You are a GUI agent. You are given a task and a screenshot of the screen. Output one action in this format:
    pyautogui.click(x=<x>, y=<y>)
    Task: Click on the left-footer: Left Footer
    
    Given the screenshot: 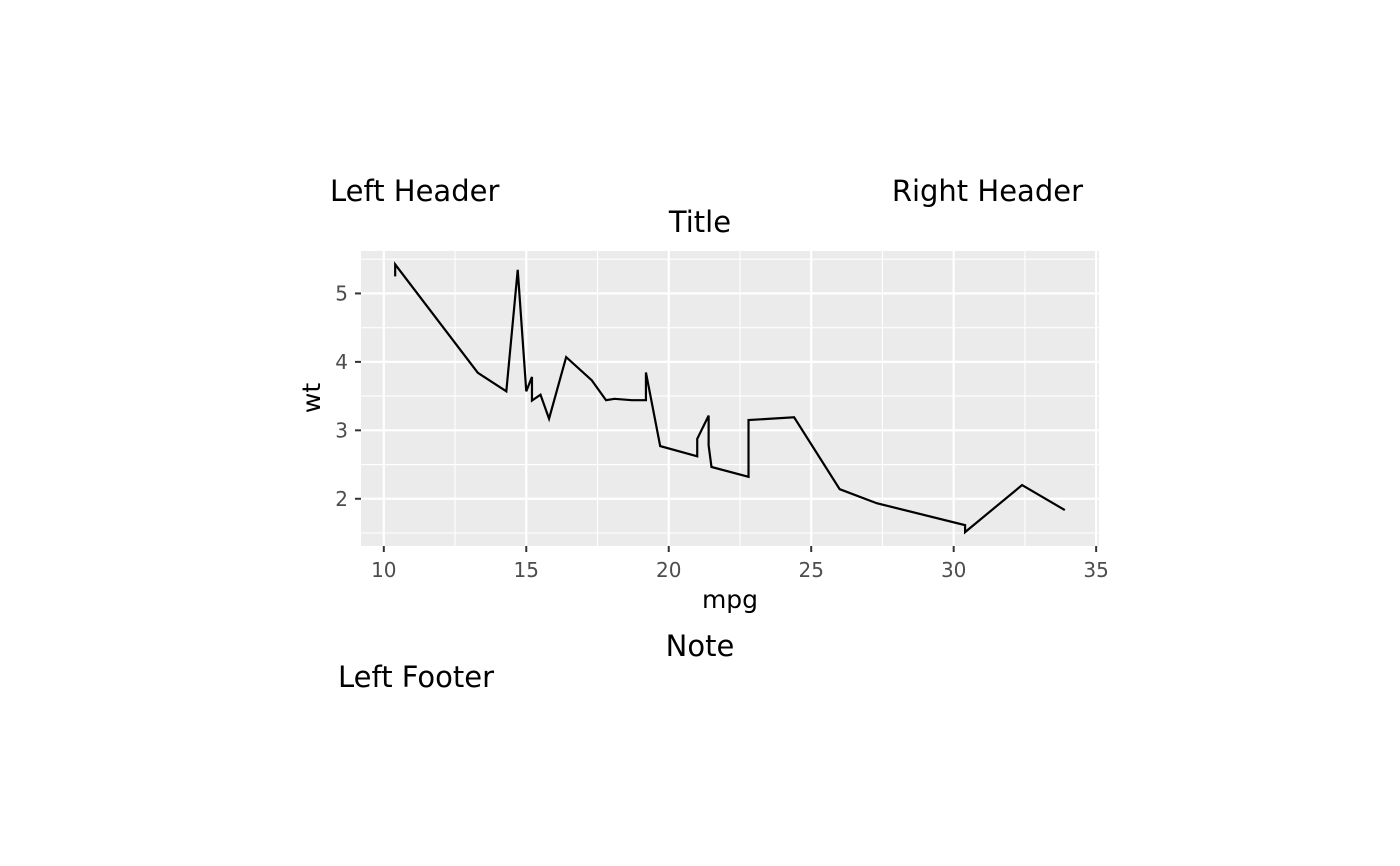 What is the action you would take?
    pyautogui.click(x=416, y=677)
    